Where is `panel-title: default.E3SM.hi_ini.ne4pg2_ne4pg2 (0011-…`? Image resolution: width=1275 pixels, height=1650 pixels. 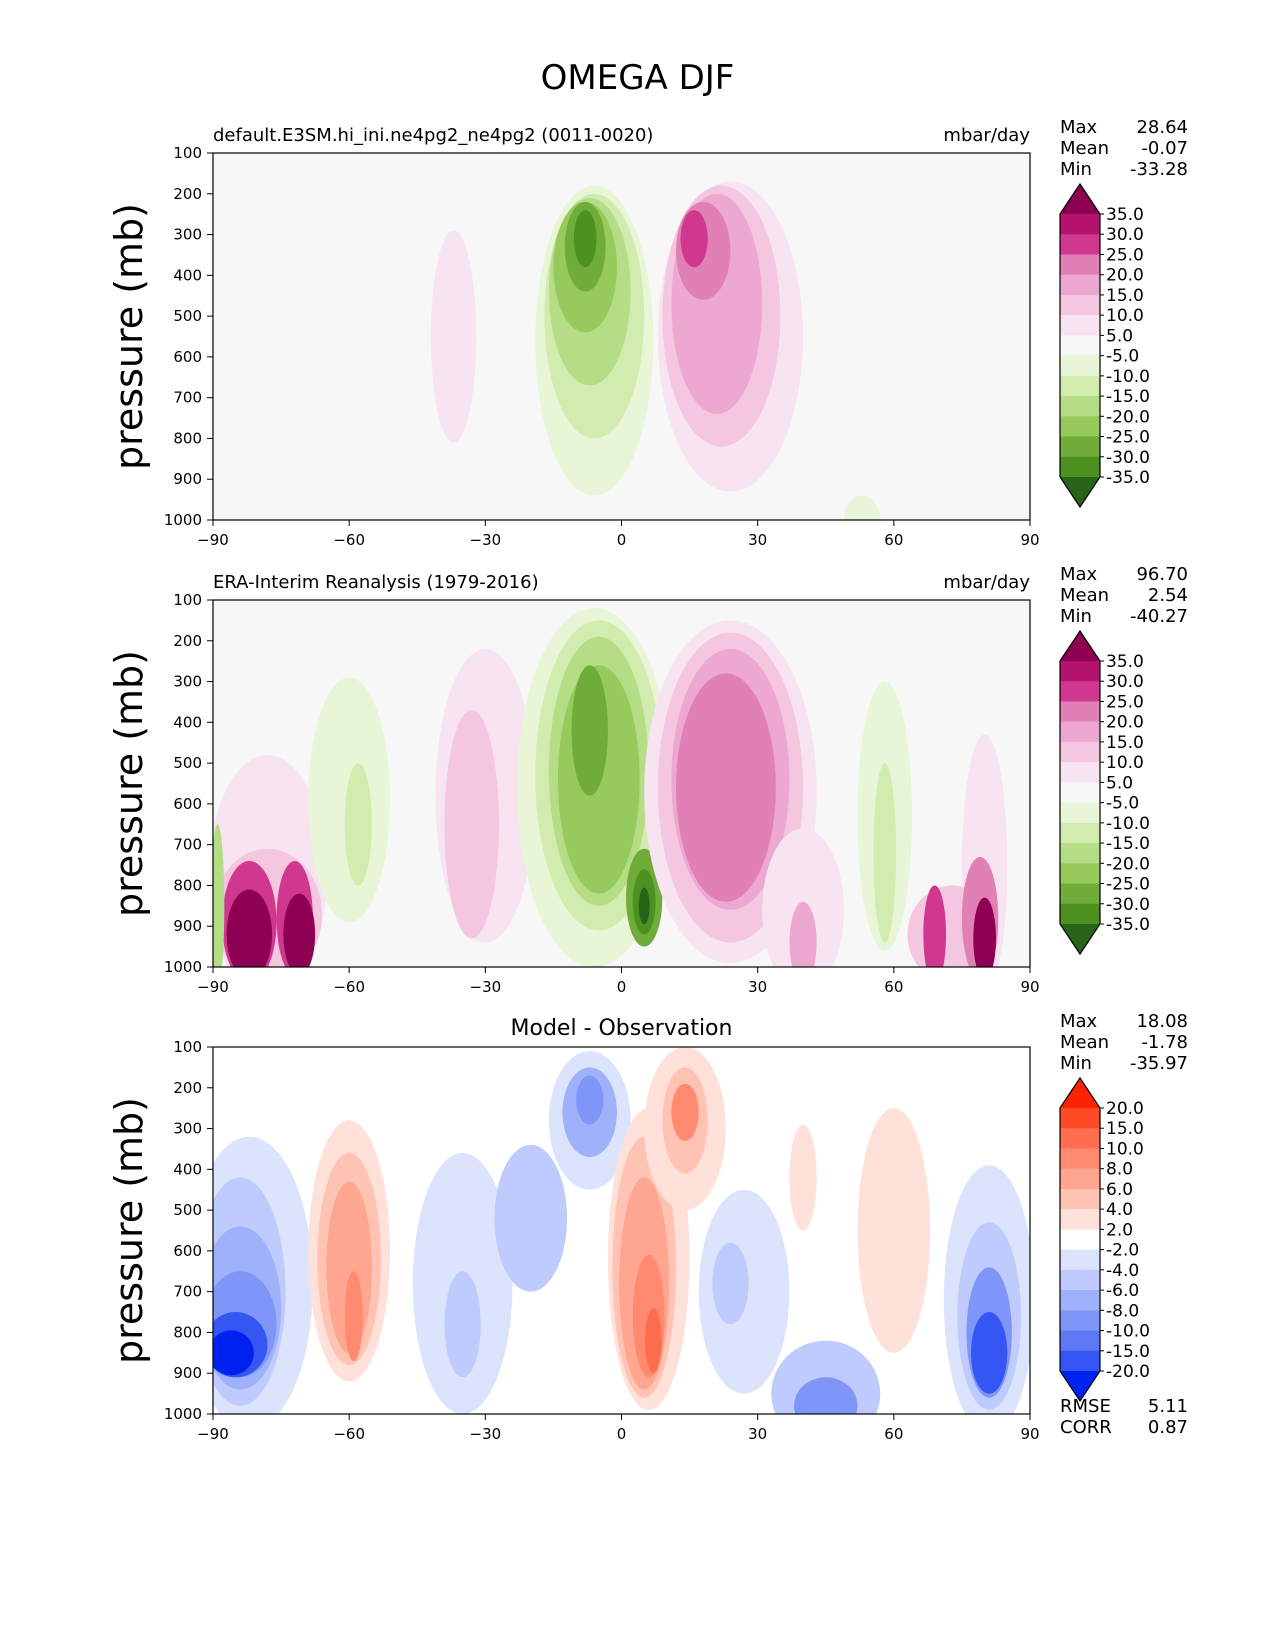
panel-title: default.E3SM.hi_ini.ne4pg2_ne4pg2 (0011-… is located at coordinates (433, 135).